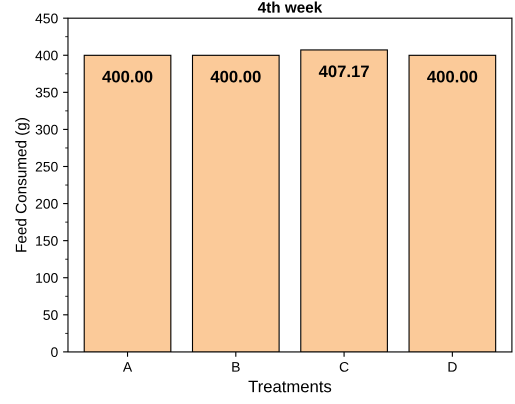 The image size is (515, 404). What do you see at coordinates (290, 386) in the screenshot?
I see `x-axis-title: Treatments` at bounding box center [290, 386].